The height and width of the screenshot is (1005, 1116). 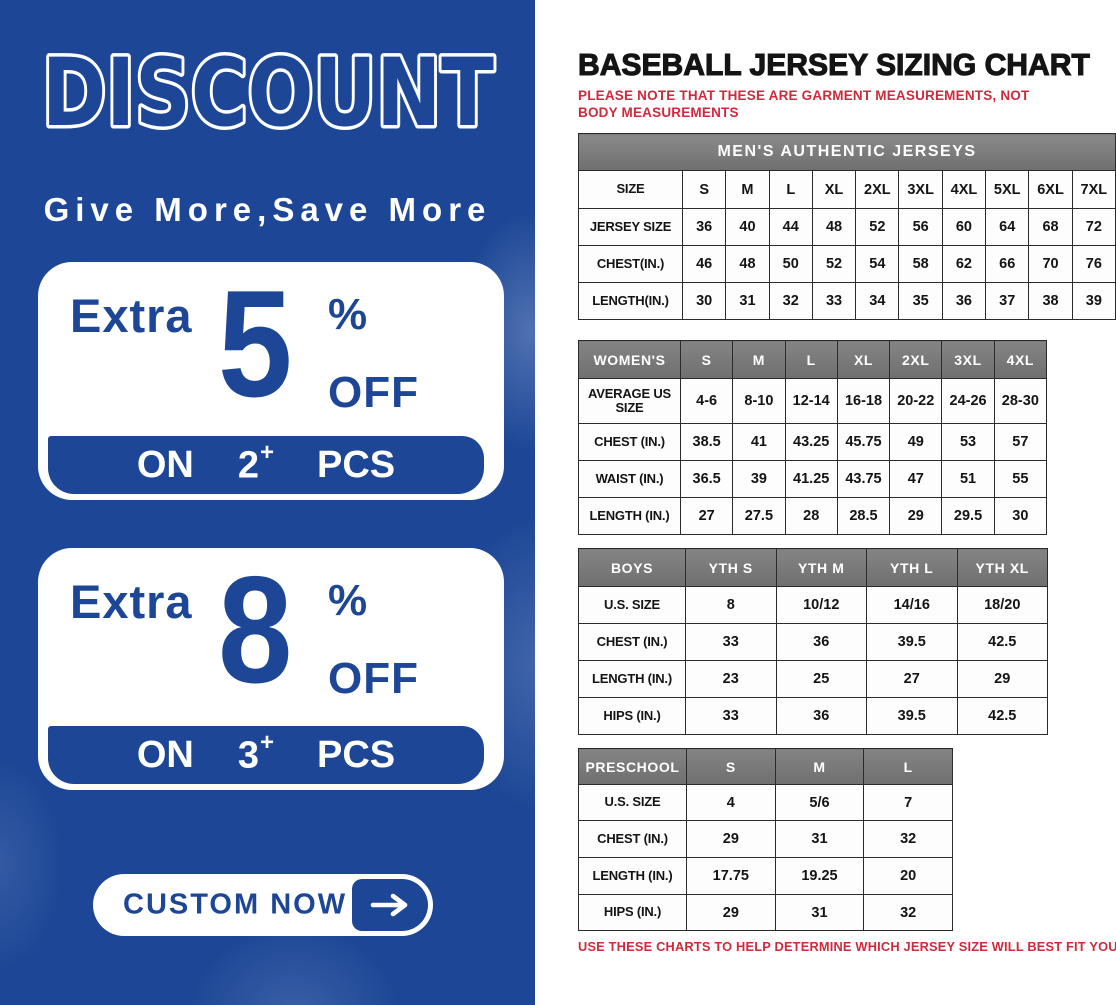 What do you see at coordinates (348, 600) in the screenshot?
I see `percent-sign: %` at bounding box center [348, 600].